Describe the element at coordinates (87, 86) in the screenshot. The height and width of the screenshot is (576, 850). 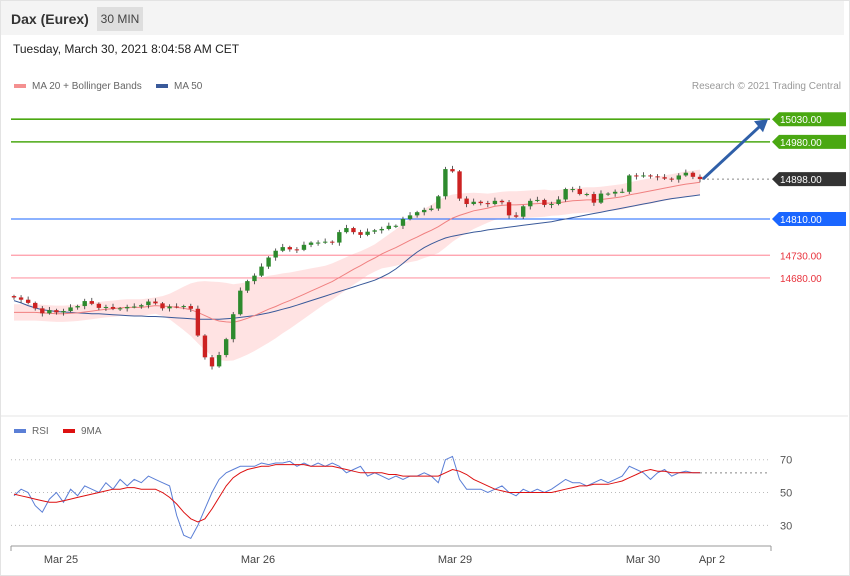
I see `legend-ma20-label: MA 20 + Bollinger Bands` at that location.